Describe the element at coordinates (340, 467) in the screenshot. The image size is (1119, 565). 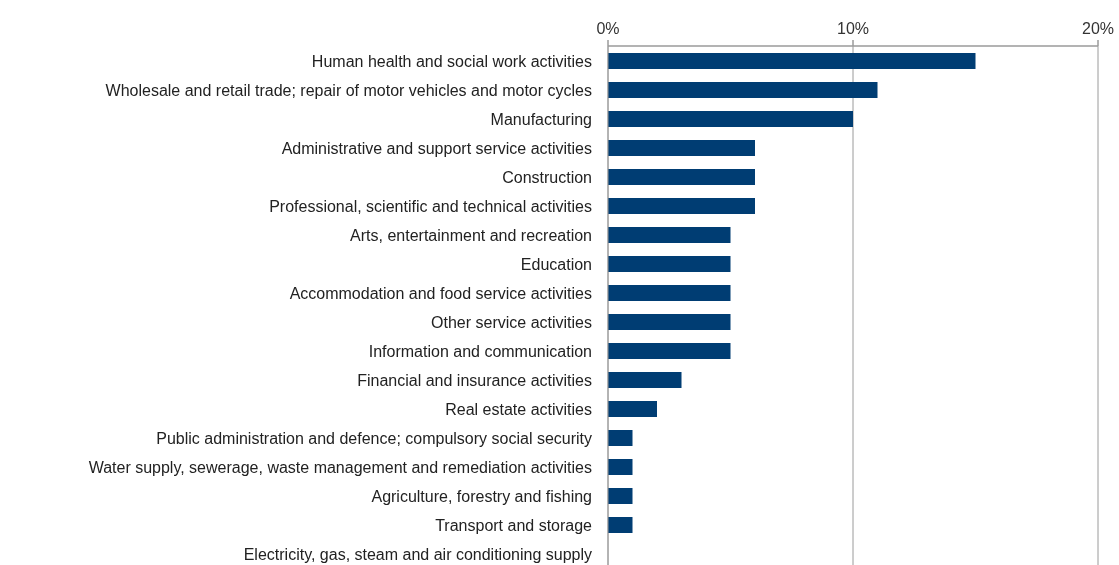
I see `y-tick-label: Water supply, sewerage, waste management and remediation activities` at that location.